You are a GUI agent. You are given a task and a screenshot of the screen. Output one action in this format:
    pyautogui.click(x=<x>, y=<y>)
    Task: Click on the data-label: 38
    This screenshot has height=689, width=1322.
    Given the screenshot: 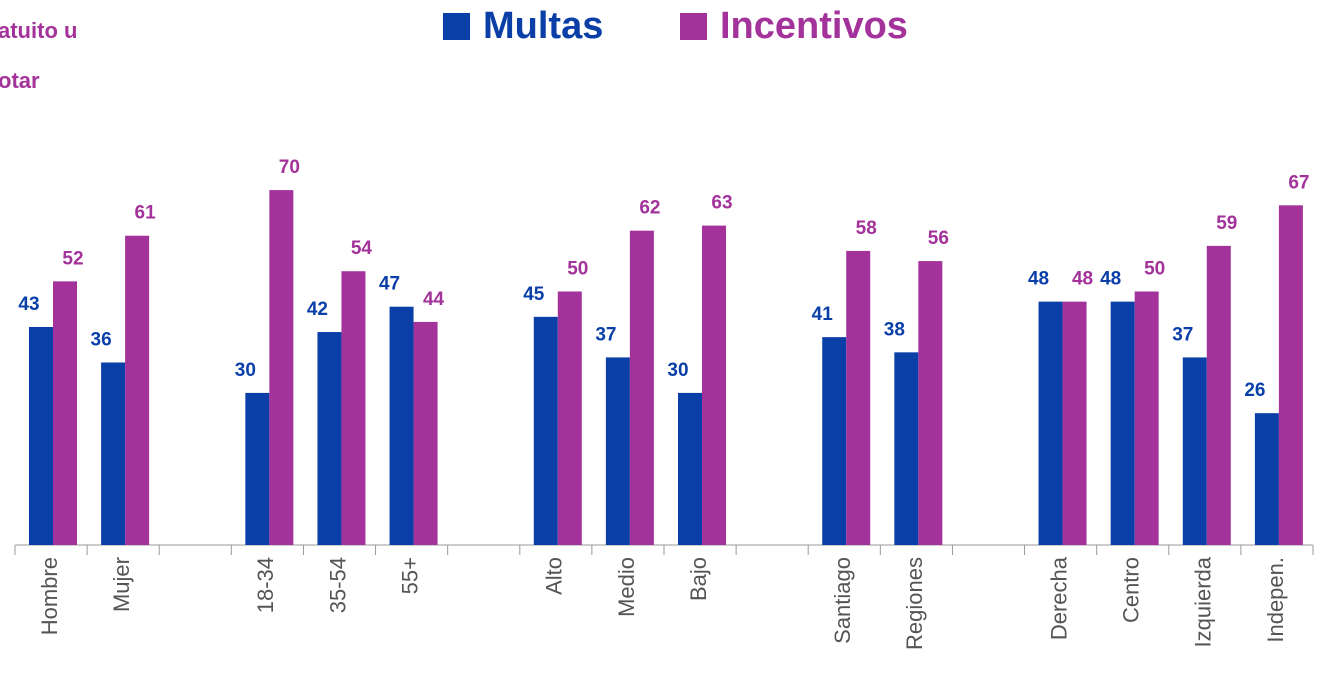 What is the action you would take?
    pyautogui.click(x=894, y=329)
    